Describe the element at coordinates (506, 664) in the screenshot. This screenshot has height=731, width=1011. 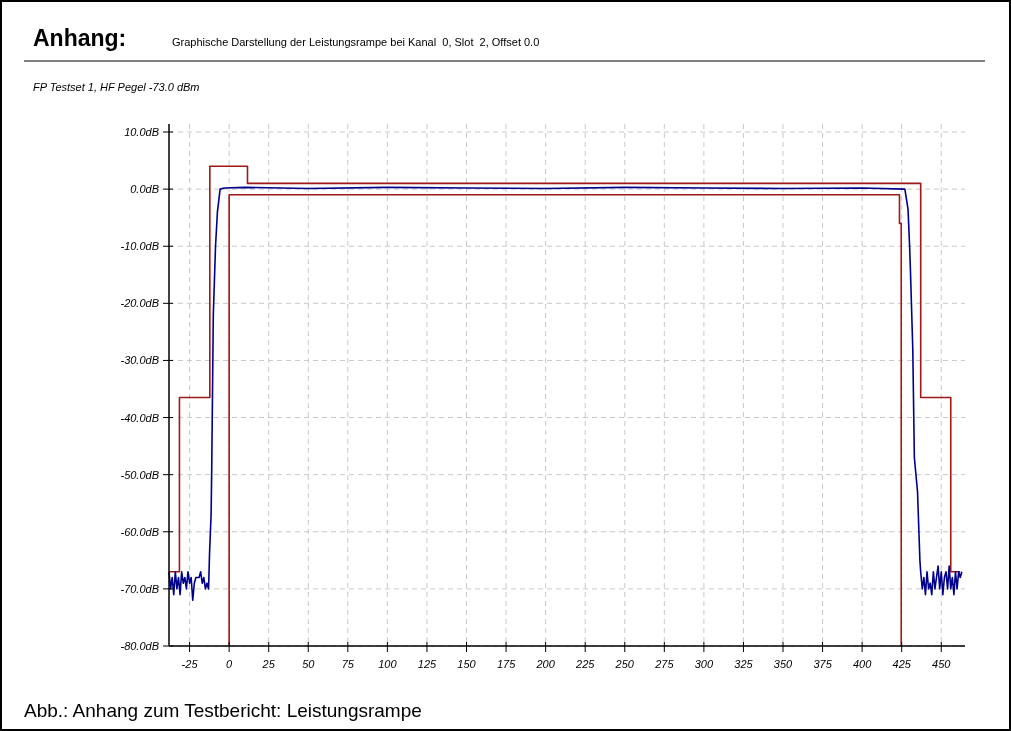
I see `x-tick-label: 175` at that location.